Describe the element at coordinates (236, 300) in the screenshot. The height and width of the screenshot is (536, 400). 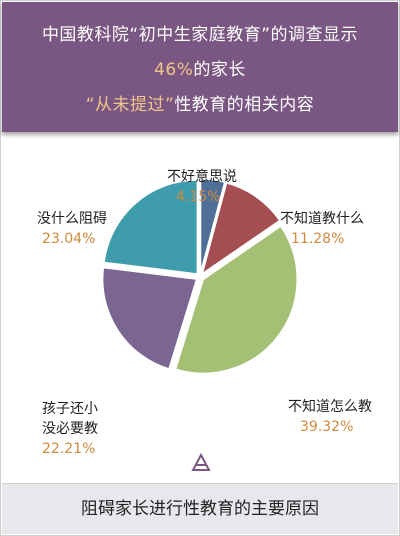
I see `pie-slice-dont-know-how` at that location.